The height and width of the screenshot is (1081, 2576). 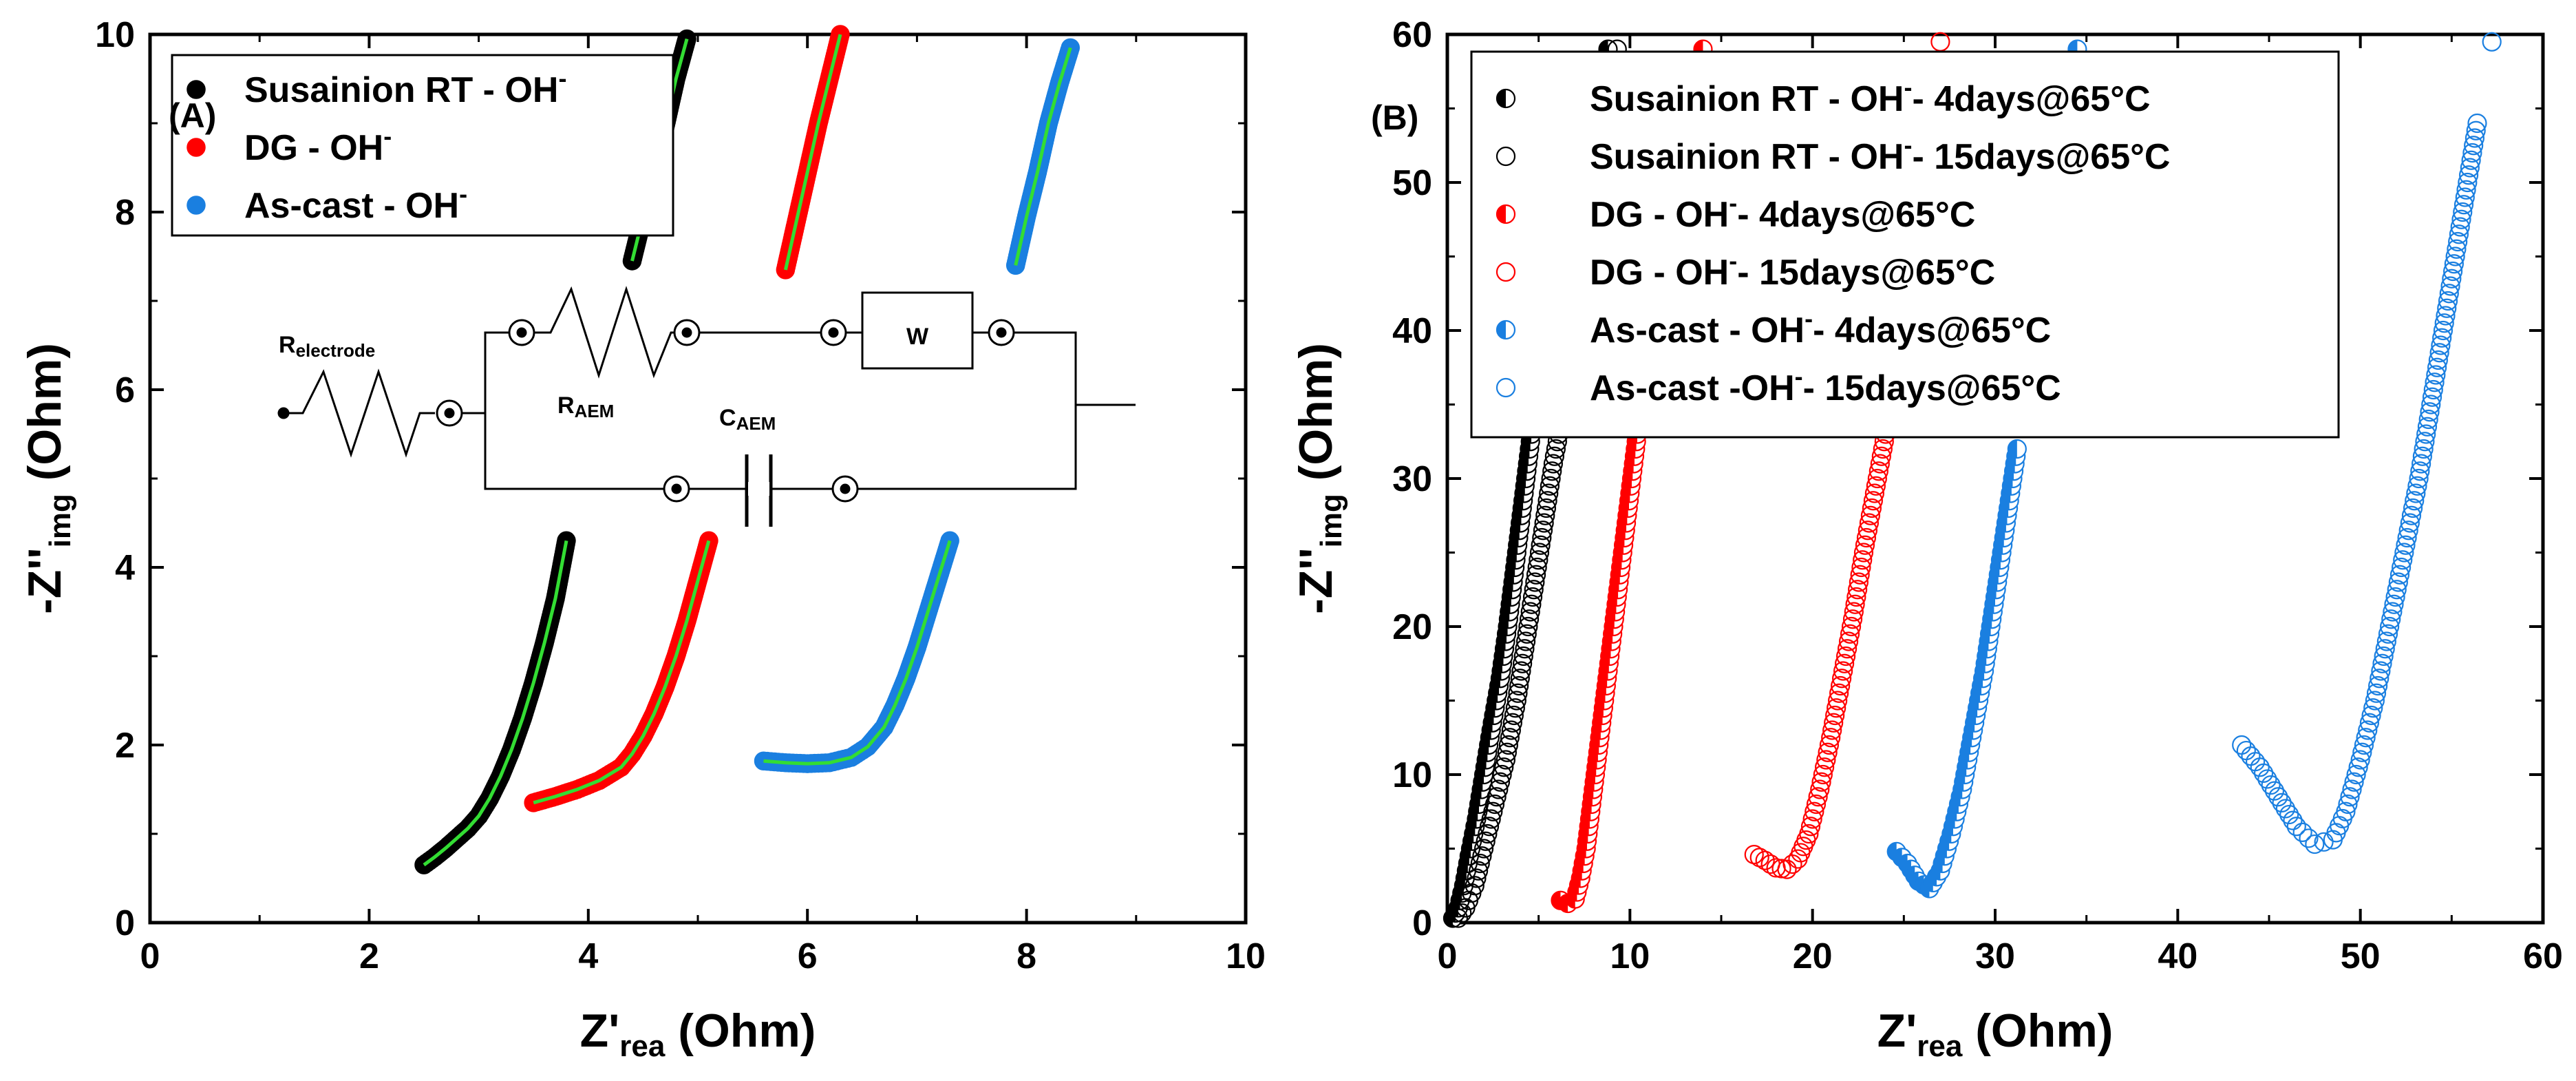 I want to click on panel-b-legend-label-3: DG - OH-- 15days@65°C, so click(x=1792, y=269).